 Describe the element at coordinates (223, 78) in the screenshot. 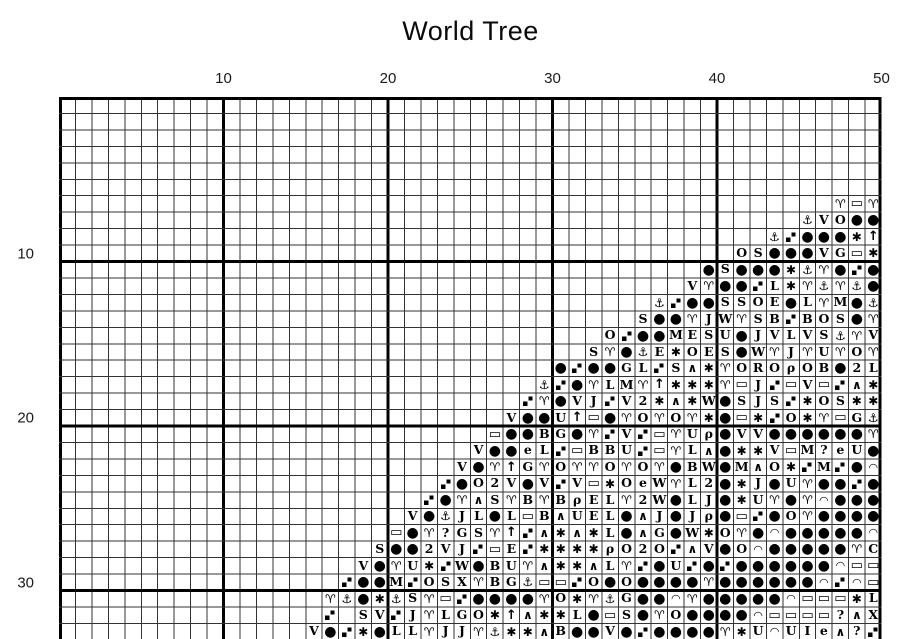

I see `col-label-10: 10` at that location.